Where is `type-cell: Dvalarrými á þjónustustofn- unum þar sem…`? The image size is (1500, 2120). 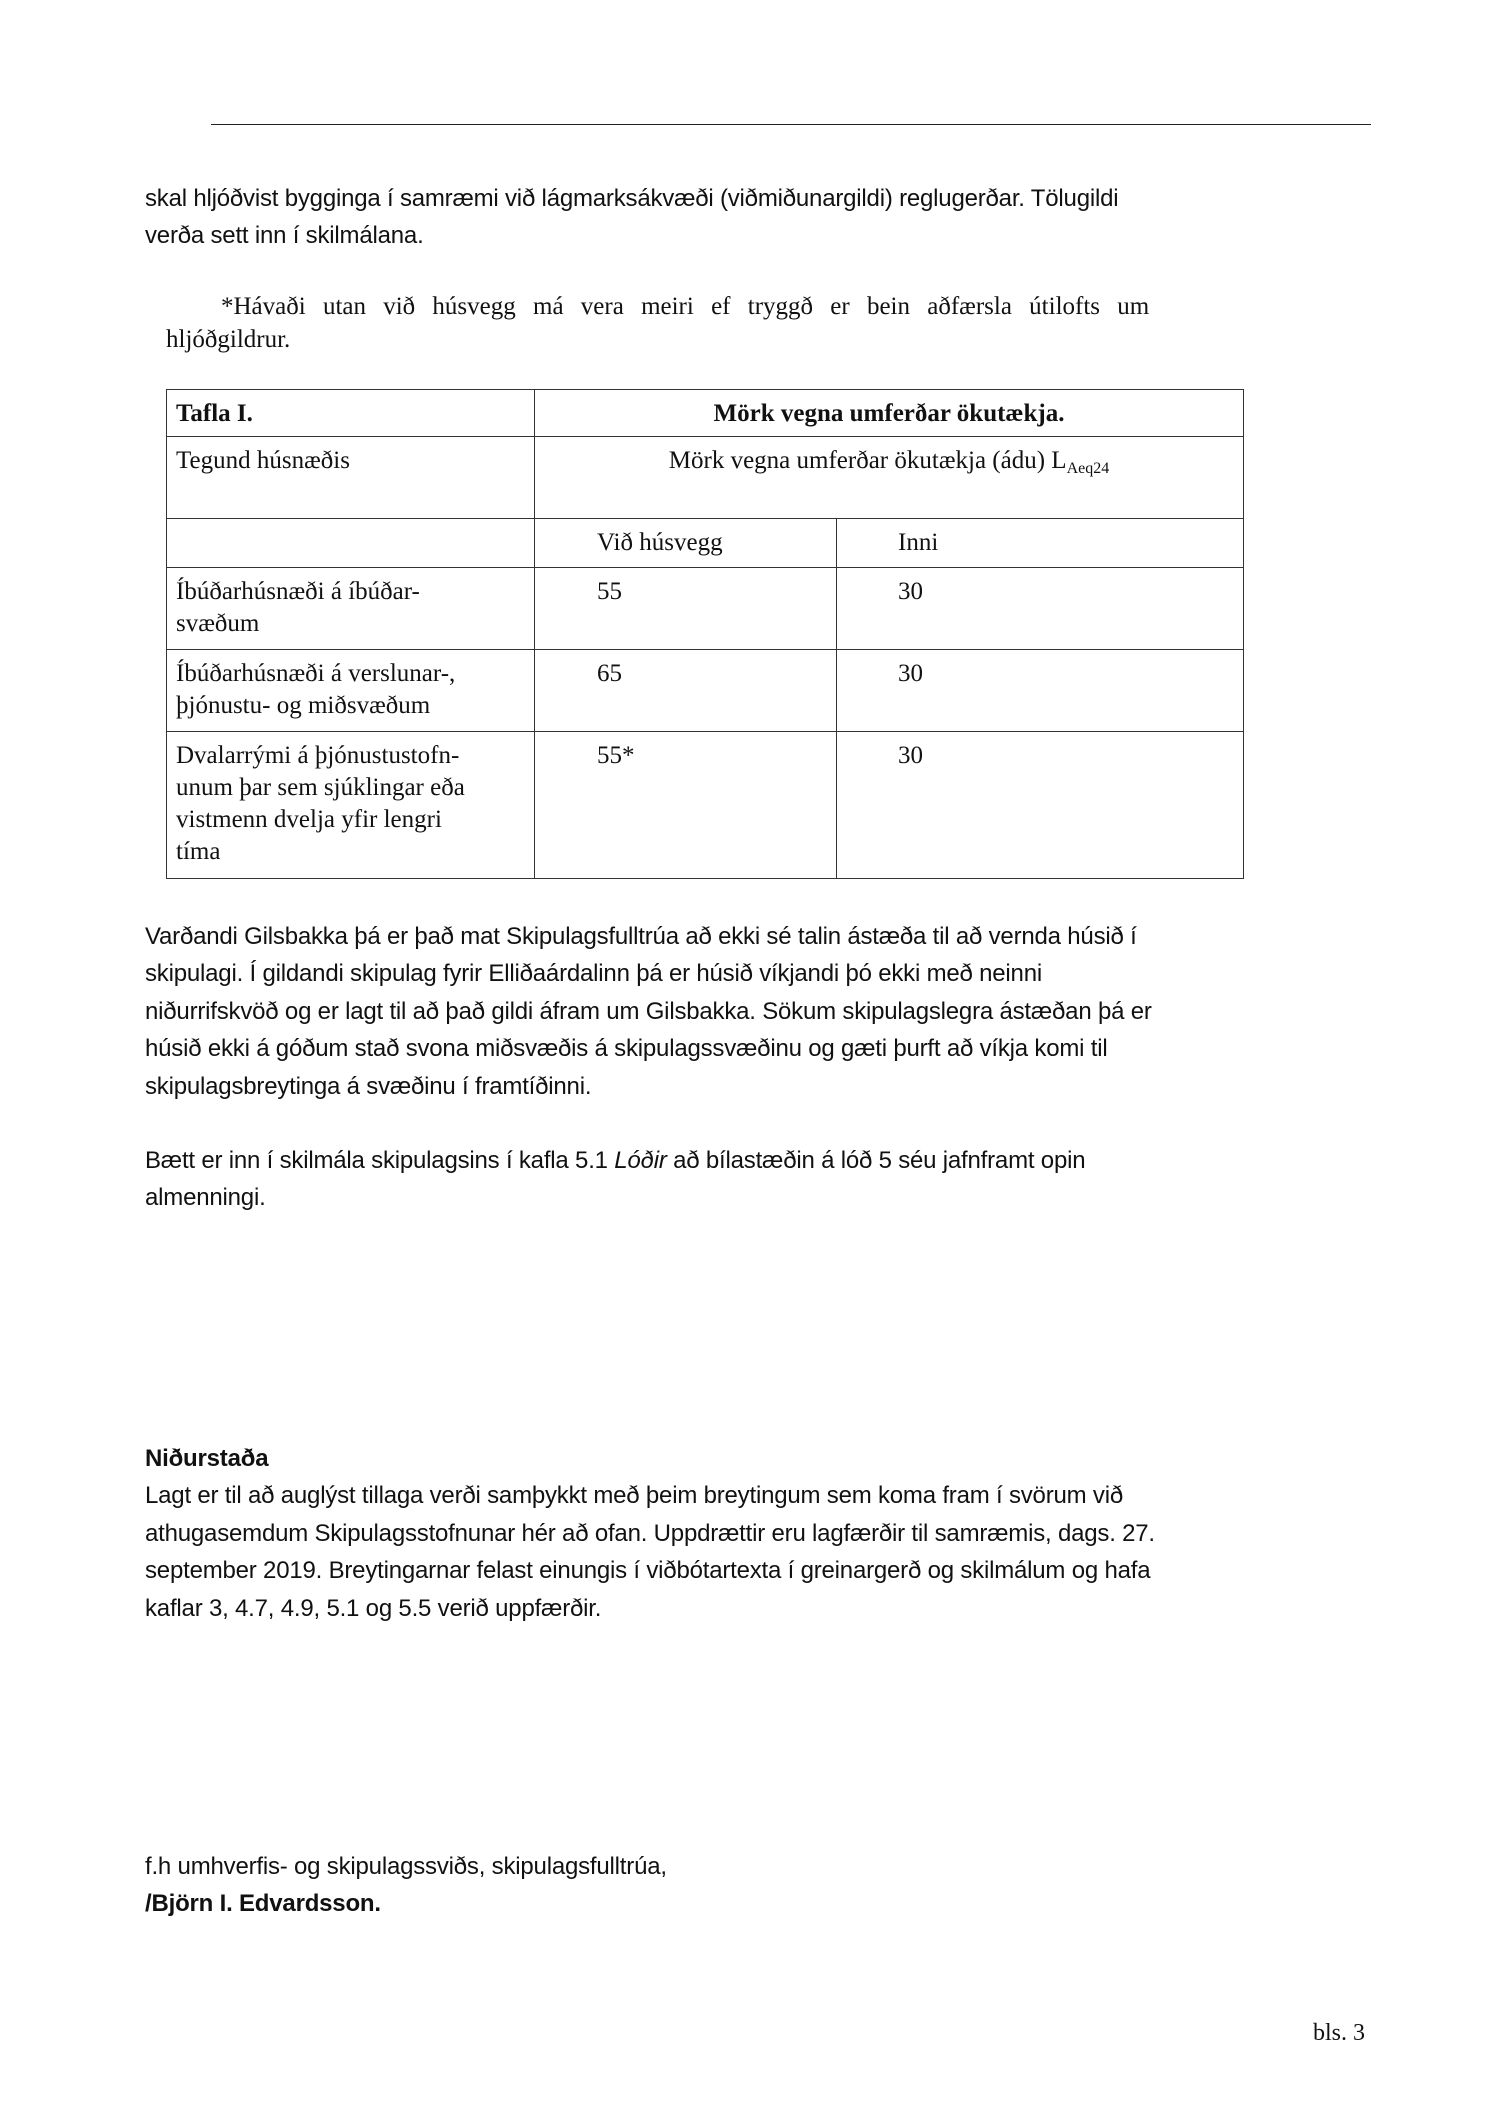 type-cell: Dvalarrými á þjónustustofn- unum þar sem… is located at coordinates (350, 805).